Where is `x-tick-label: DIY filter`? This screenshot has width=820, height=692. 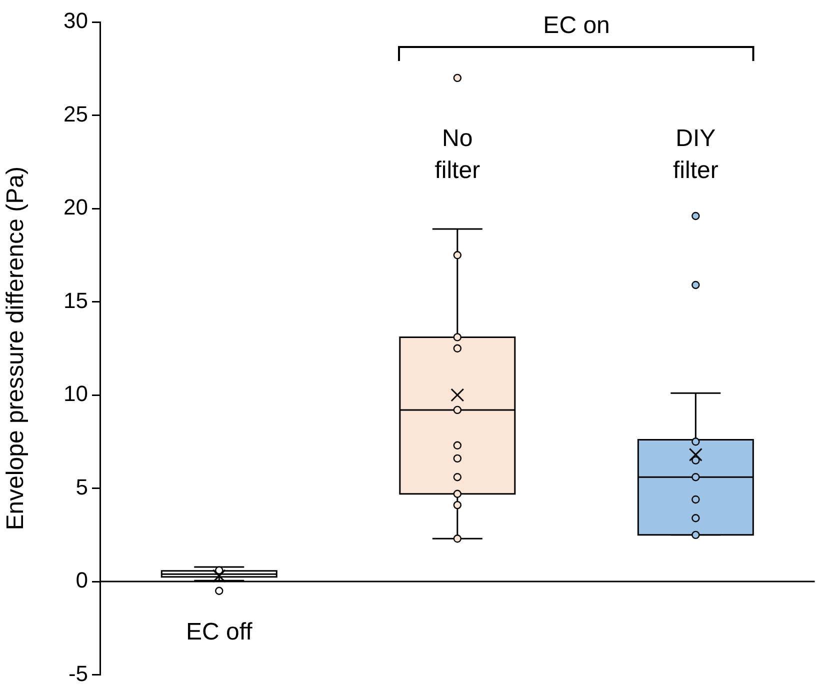
x-tick-label: DIY filter is located at coordinates (695, 154).